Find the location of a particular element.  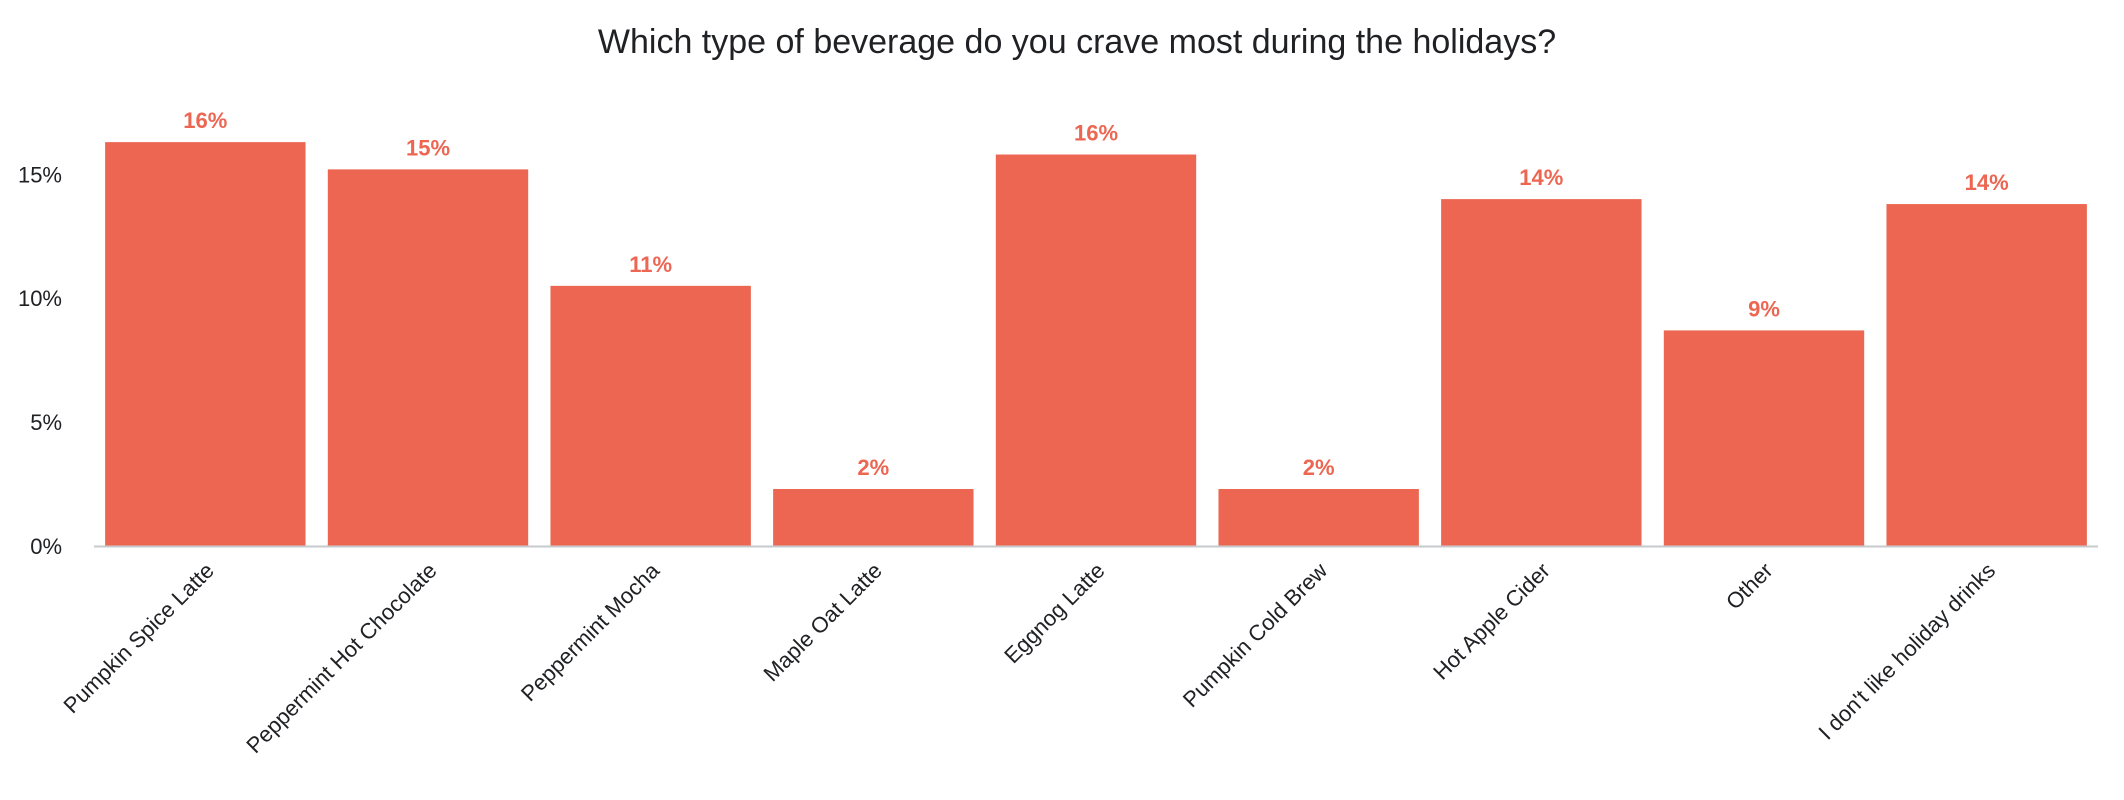

y-tick-label: 5% is located at coordinates (46, 422).